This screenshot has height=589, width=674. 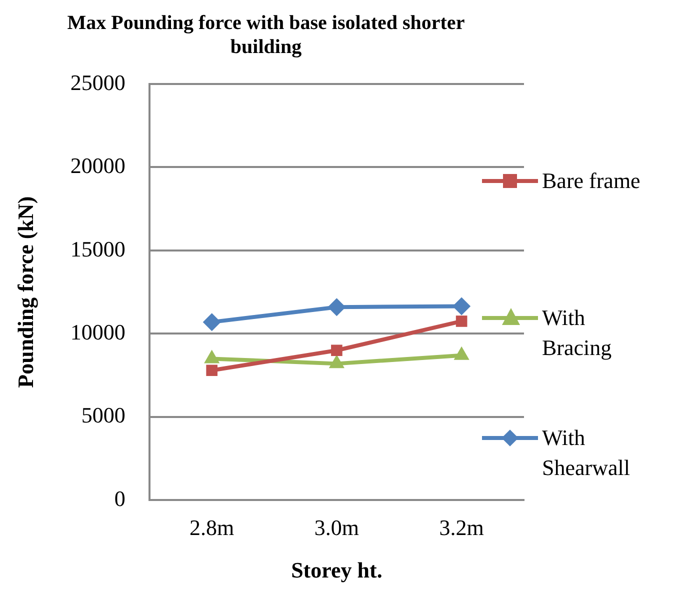 I want to click on x-axis-title: Storey ht., so click(x=336, y=569).